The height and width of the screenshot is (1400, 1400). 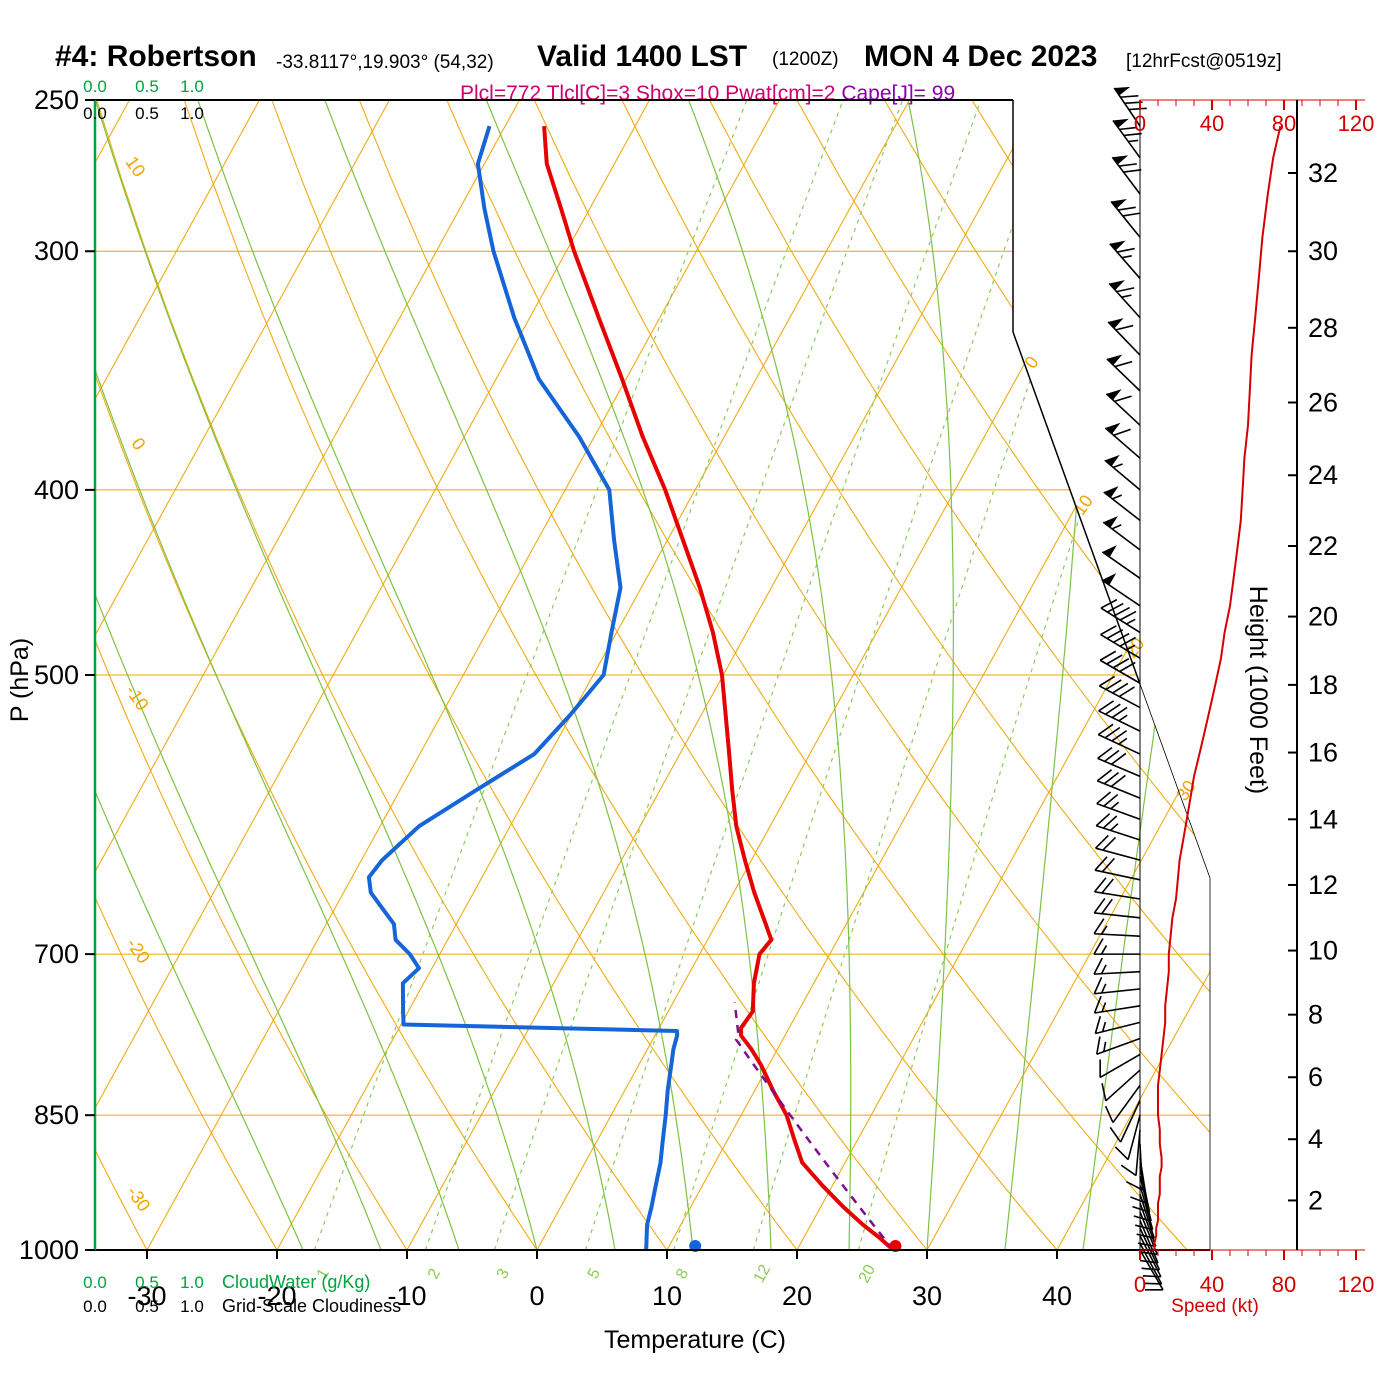 I want to click on wind-barbs, so click(x=1128, y=688).